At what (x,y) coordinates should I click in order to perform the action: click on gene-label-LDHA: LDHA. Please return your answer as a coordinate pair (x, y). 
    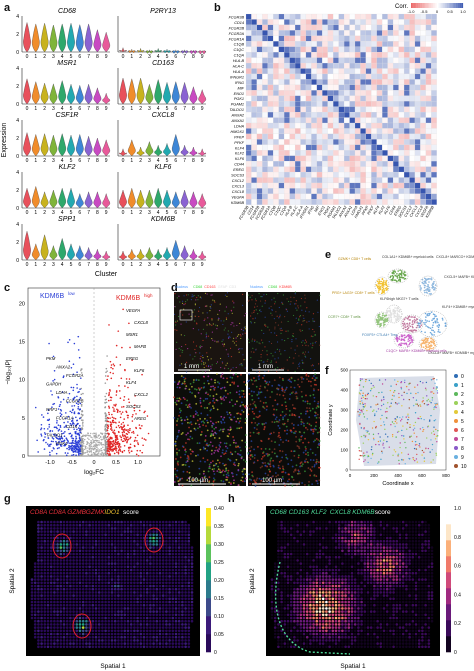
    Looking at the image, I should click on (62, 392).